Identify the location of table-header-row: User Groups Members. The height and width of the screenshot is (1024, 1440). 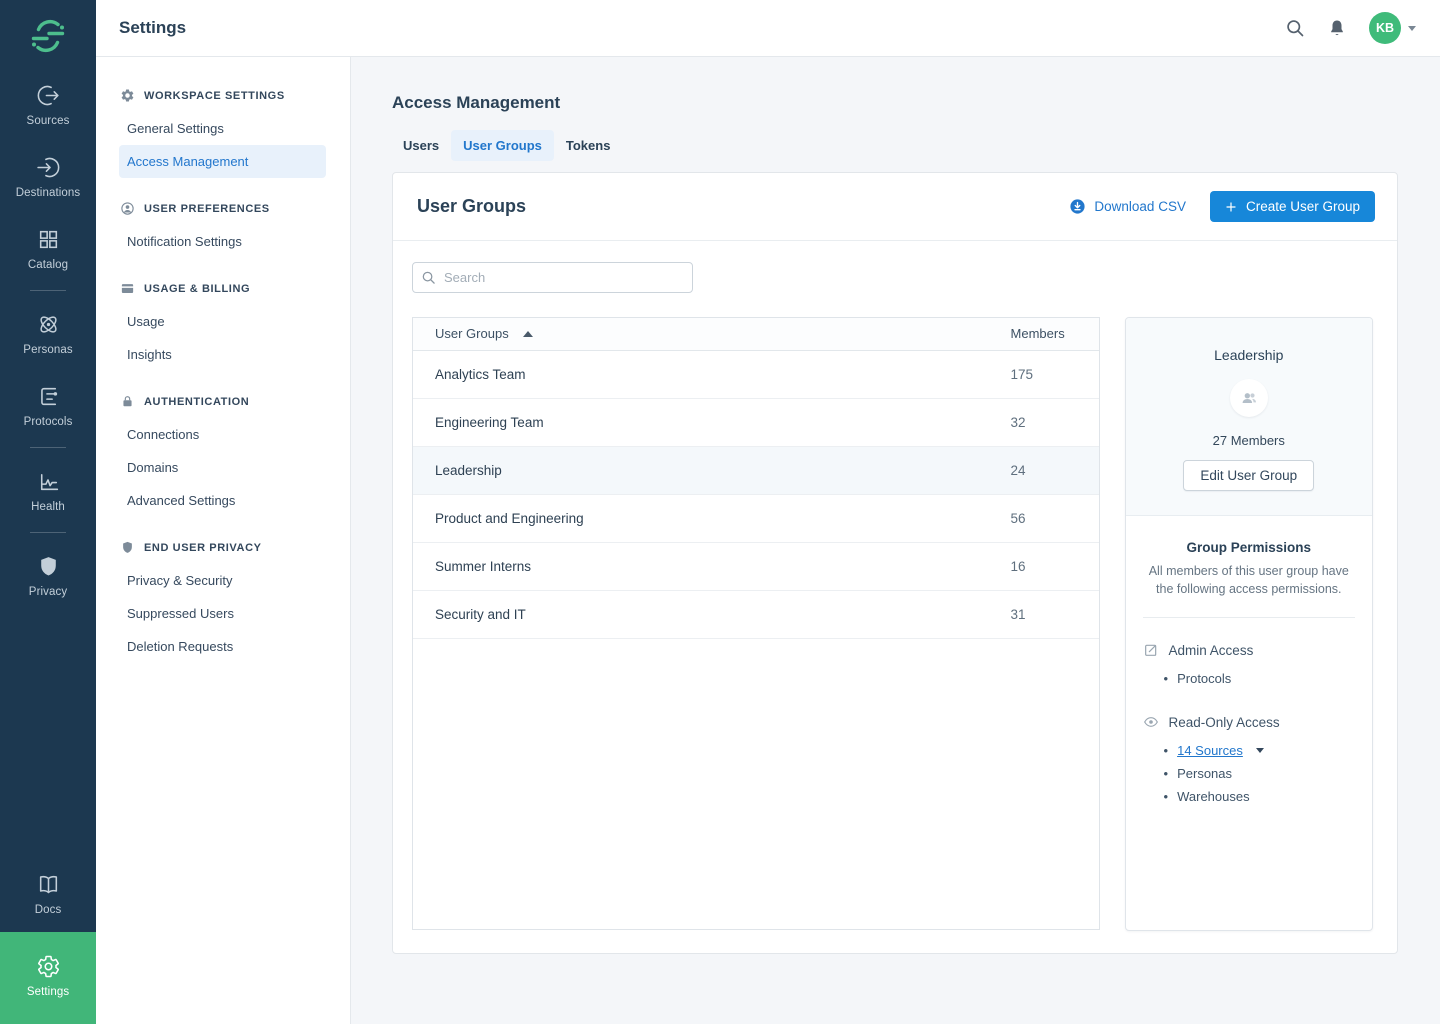
(756, 334).